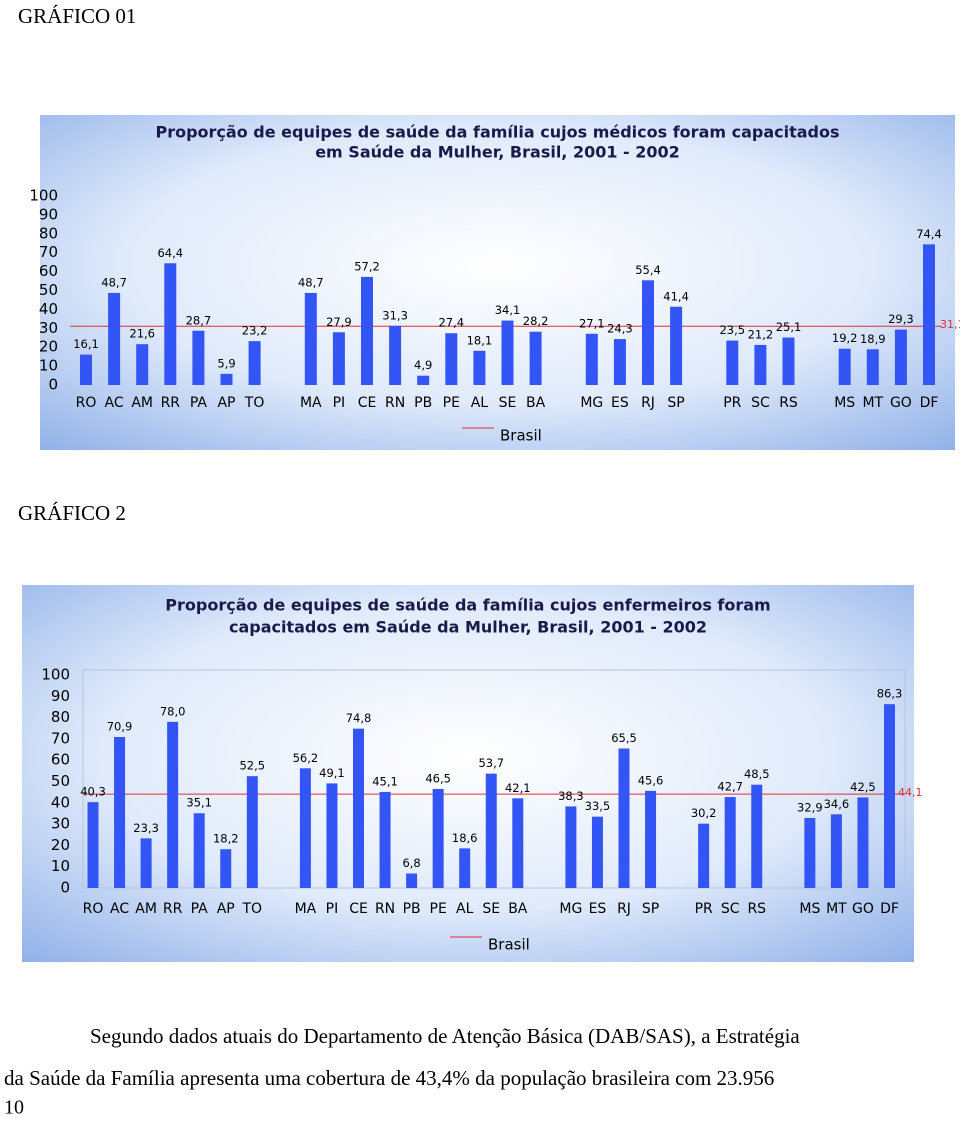 This screenshot has width=960, height=1133. Describe the element at coordinates (872, 403) in the screenshot. I see `x-tick-label: MT` at that location.